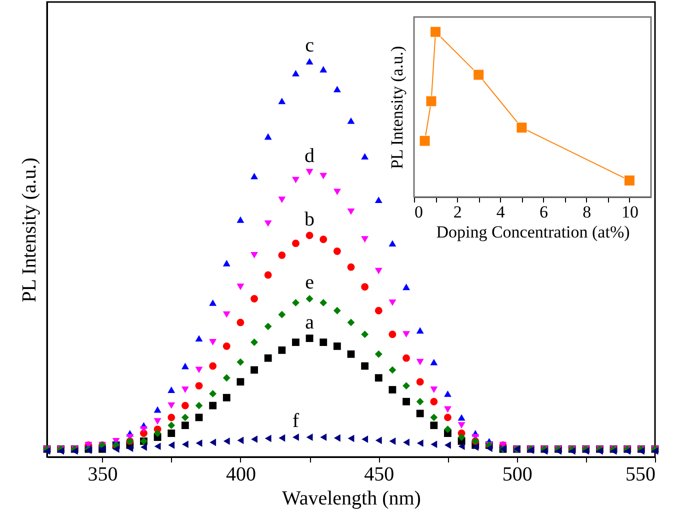  Describe the element at coordinates (501, 212) in the screenshot. I see `x-tick-label: 4` at that location.